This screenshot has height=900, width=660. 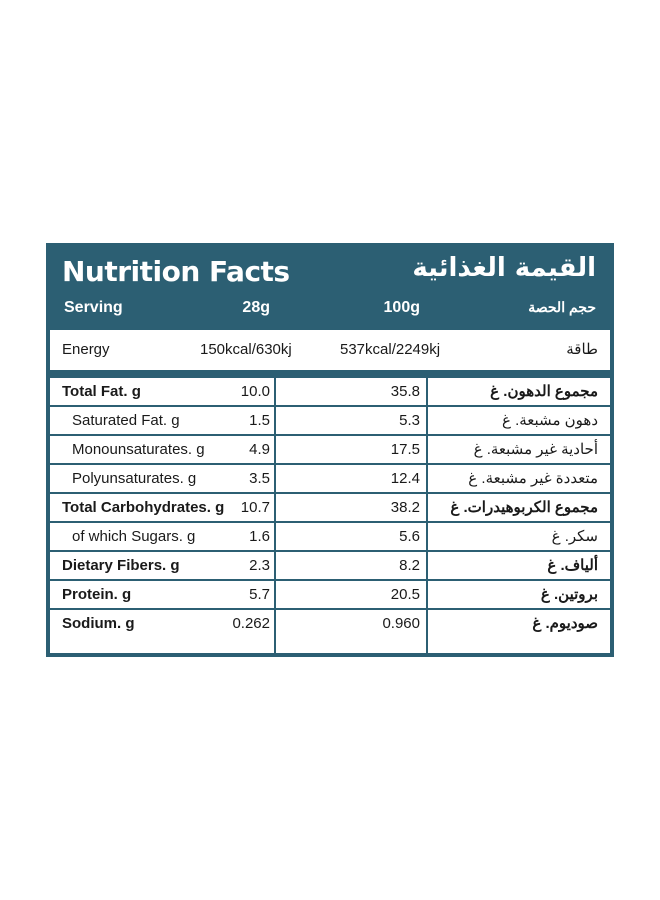 What do you see at coordinates (330, 350) in the screenshot?
I see `energy-row: Energy 150kcal/630kj 537kcal/2249kj طاقة` at bounding box center [330, 350].